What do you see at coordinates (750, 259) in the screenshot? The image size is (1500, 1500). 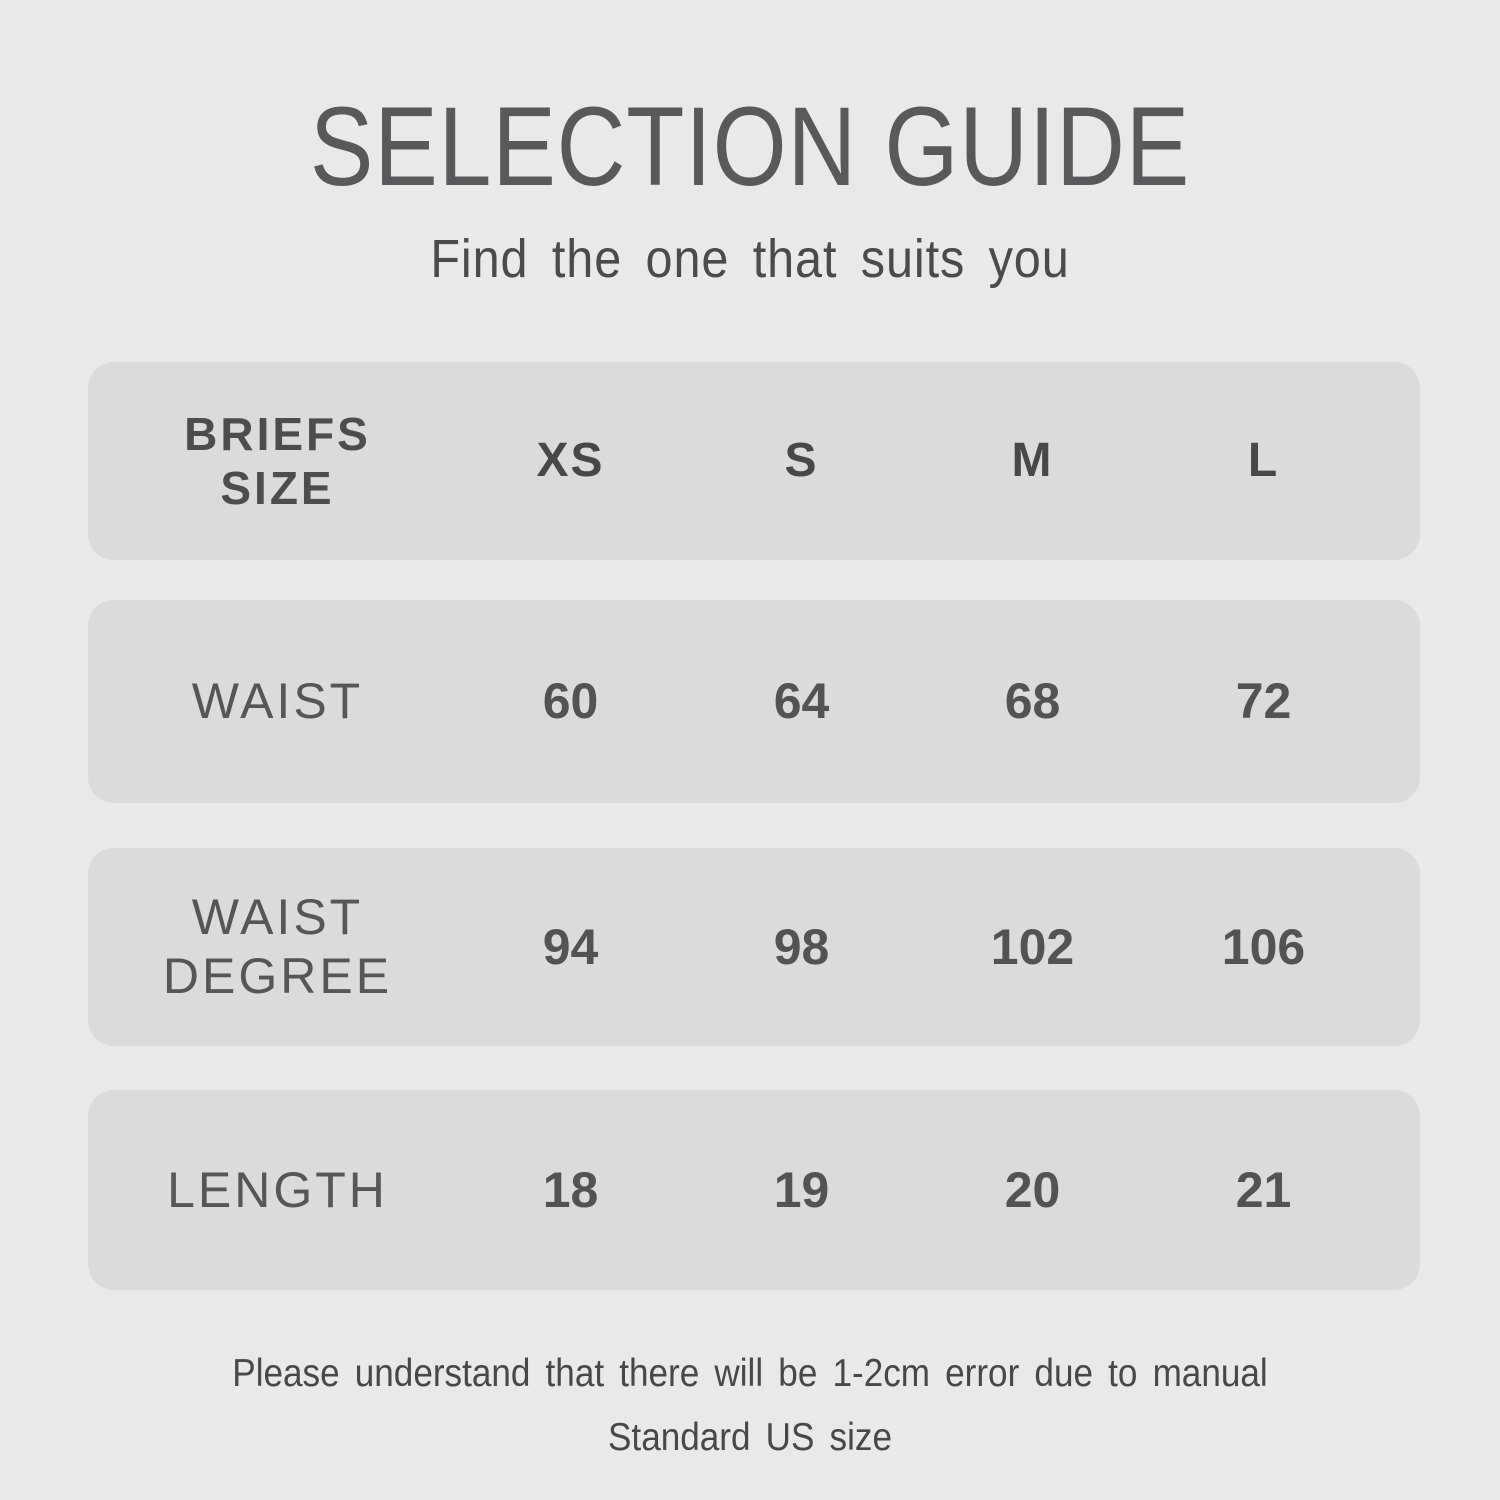 I see `page-subtitle: Find the one that suits you` at bounding box center [750, 259].